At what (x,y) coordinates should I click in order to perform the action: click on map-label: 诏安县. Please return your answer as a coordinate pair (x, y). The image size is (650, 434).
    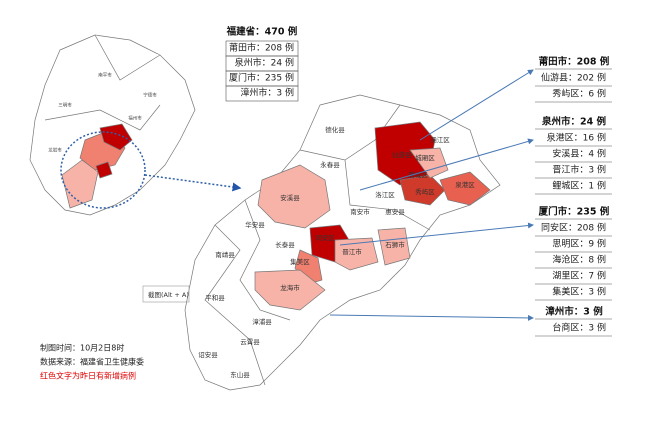
    Looking at the image, I should click on (208, 354).